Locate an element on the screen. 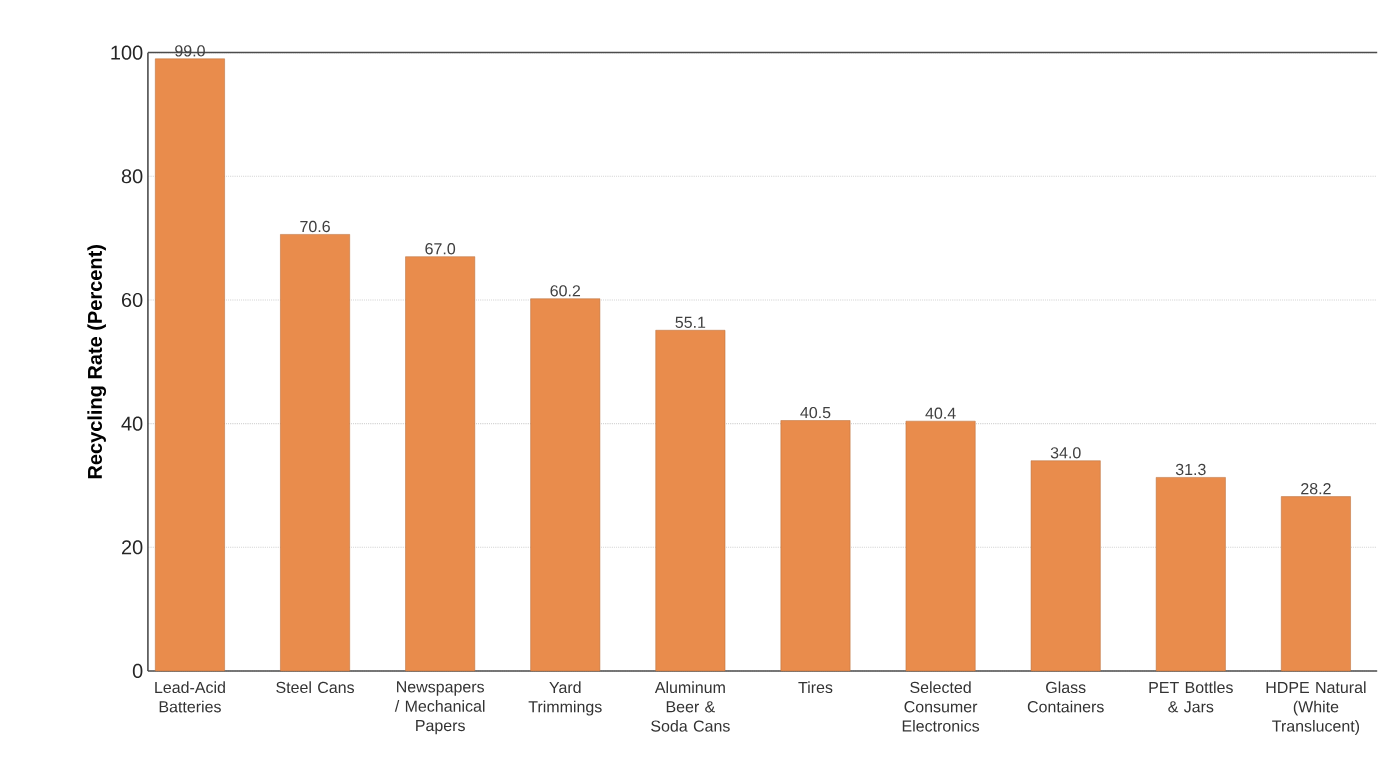 This screenshot has width=1378, height=760. y-axis-title: Recycling Rate (Percent) is located at coordinates (97, 362).